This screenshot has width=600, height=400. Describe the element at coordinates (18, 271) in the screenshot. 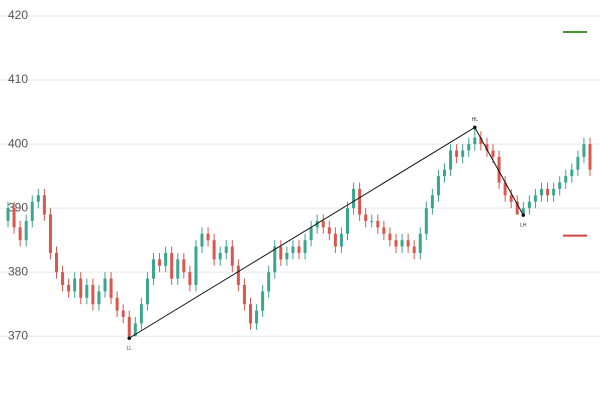

I see `y-tick-label: 380` at that location.